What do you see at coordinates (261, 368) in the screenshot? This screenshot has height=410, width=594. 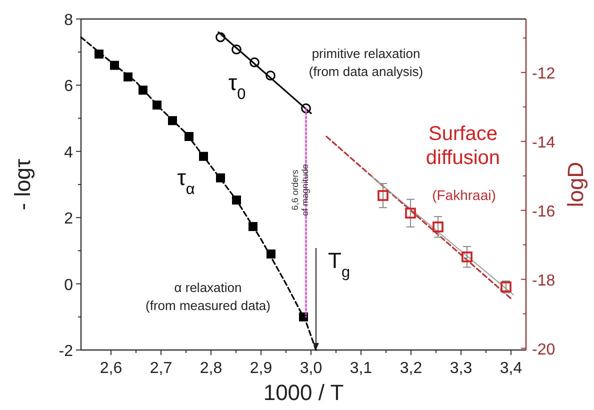 I see `x-tick-label: 2,9` at bounding box center [261, 368].